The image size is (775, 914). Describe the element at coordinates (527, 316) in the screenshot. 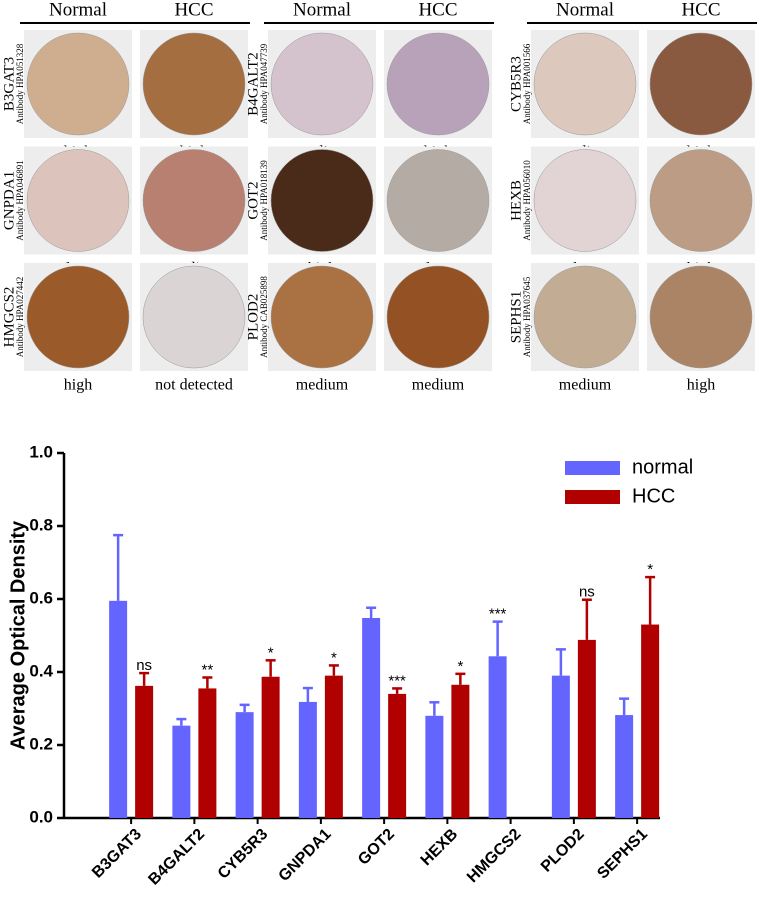

I see `antibody-id: Antibody HPA037645` at that location.